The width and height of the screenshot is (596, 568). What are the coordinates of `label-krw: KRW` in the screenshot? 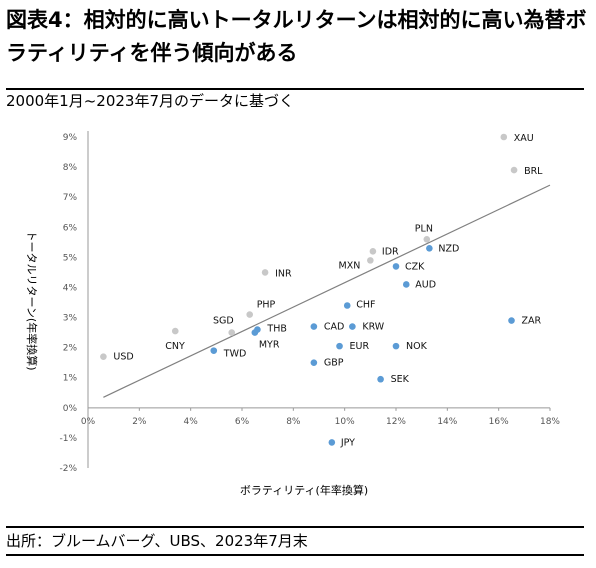 It's located at (373, 327).